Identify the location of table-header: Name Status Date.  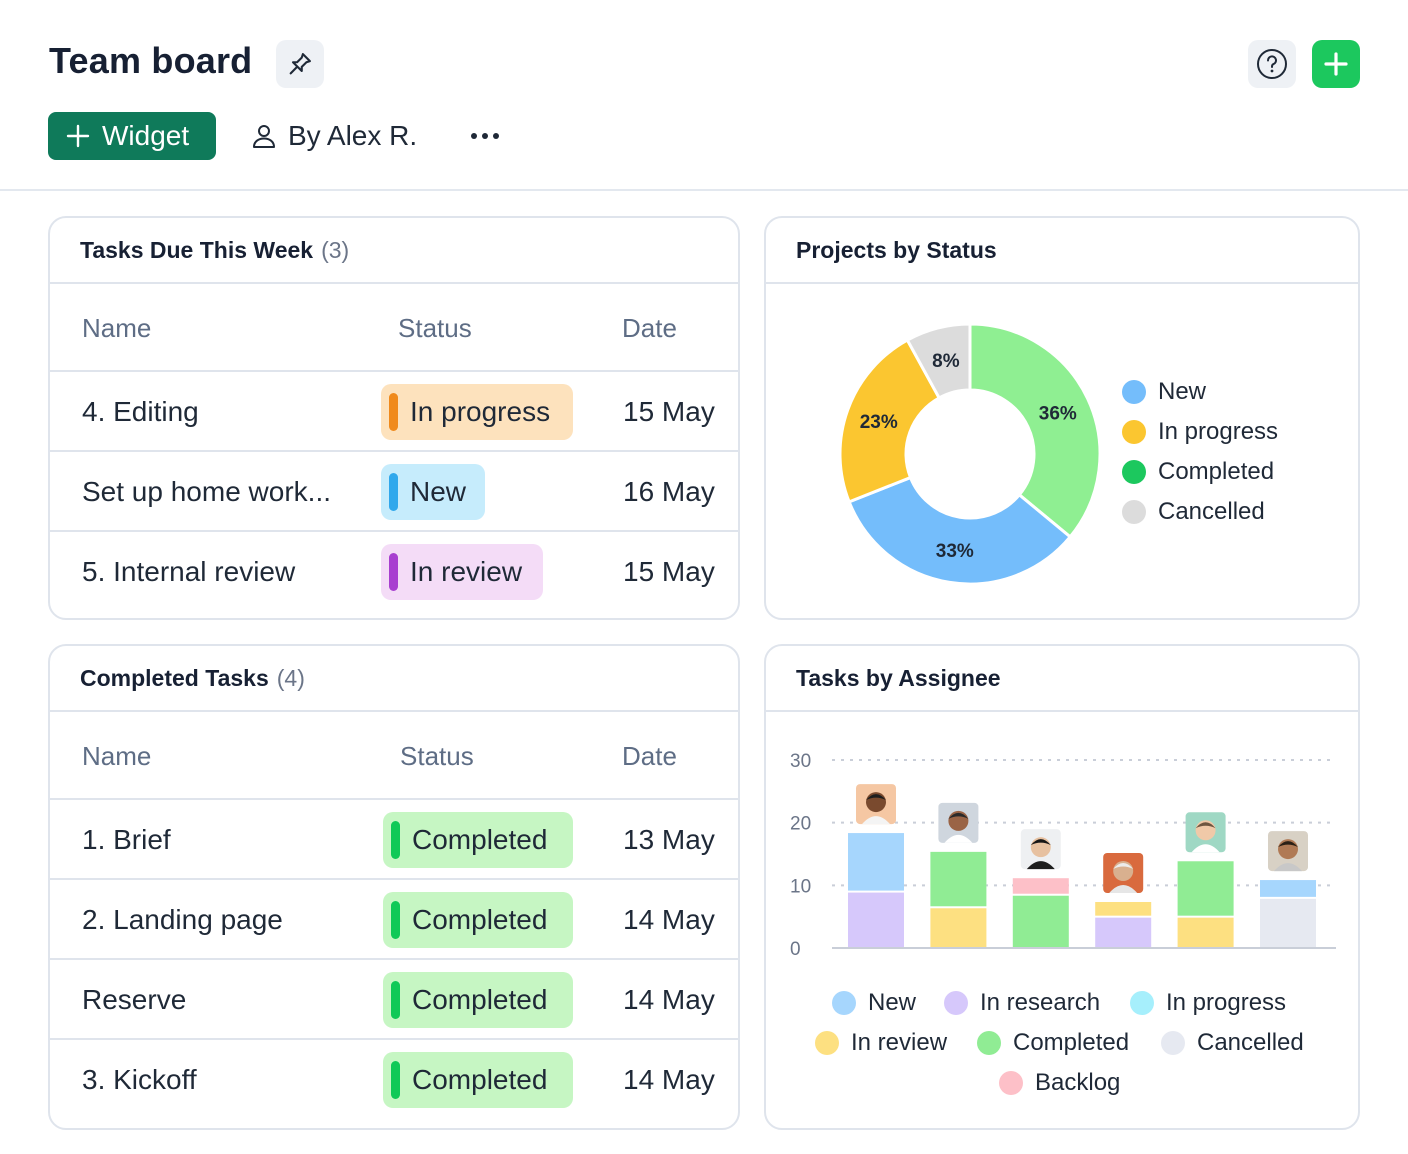
(394, 328).